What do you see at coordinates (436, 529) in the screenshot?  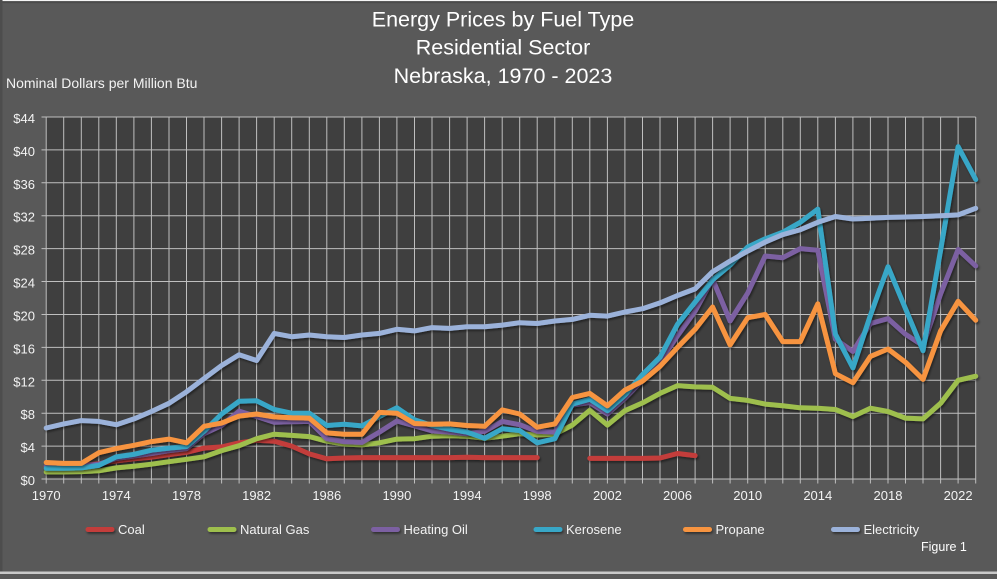 I see `svg-text: Heating Oil` at bounding box center [436, 529].